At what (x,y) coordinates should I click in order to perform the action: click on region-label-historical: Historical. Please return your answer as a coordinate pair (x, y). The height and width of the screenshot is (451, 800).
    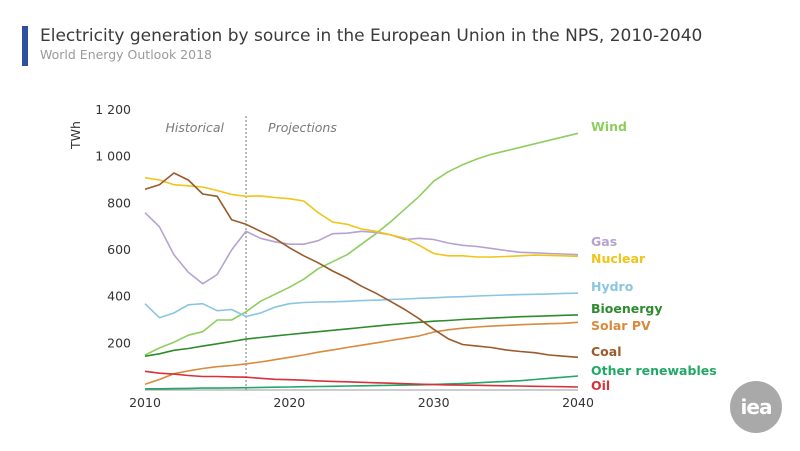
    Looking at the image, I should click on (194, 127).